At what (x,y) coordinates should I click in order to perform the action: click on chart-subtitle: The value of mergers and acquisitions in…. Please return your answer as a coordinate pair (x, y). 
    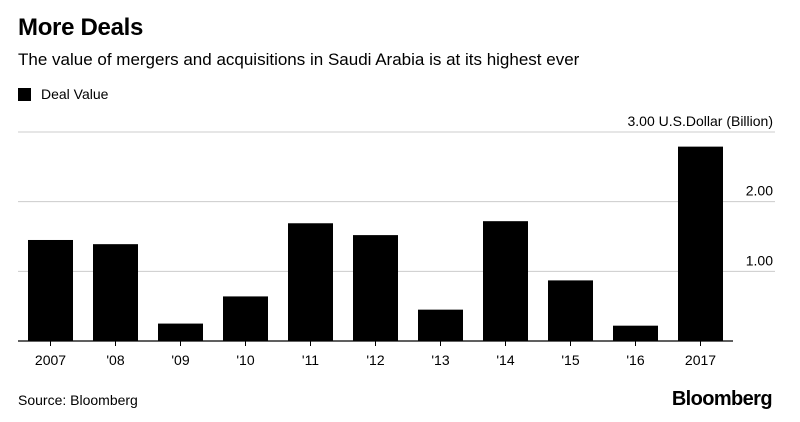
    Looking at the image, I should click on (299, 59).